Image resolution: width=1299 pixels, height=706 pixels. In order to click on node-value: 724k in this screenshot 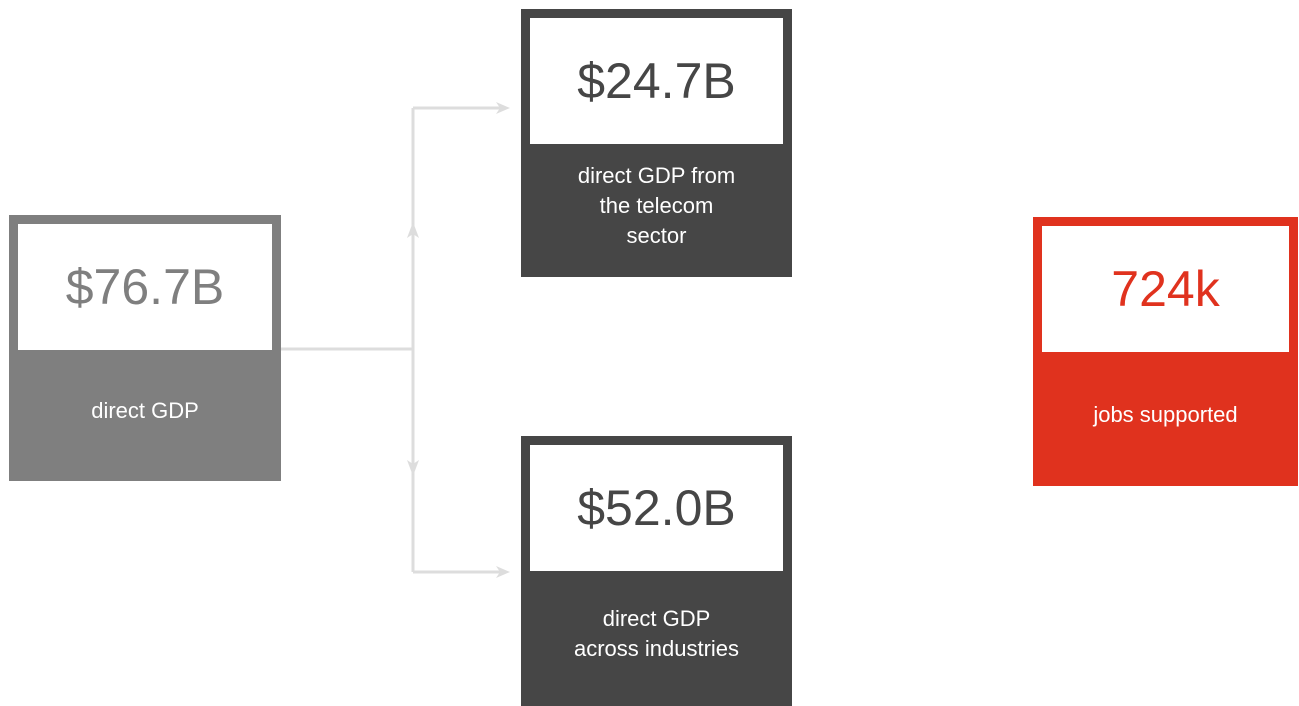, I will do `click(1165, 289)`.